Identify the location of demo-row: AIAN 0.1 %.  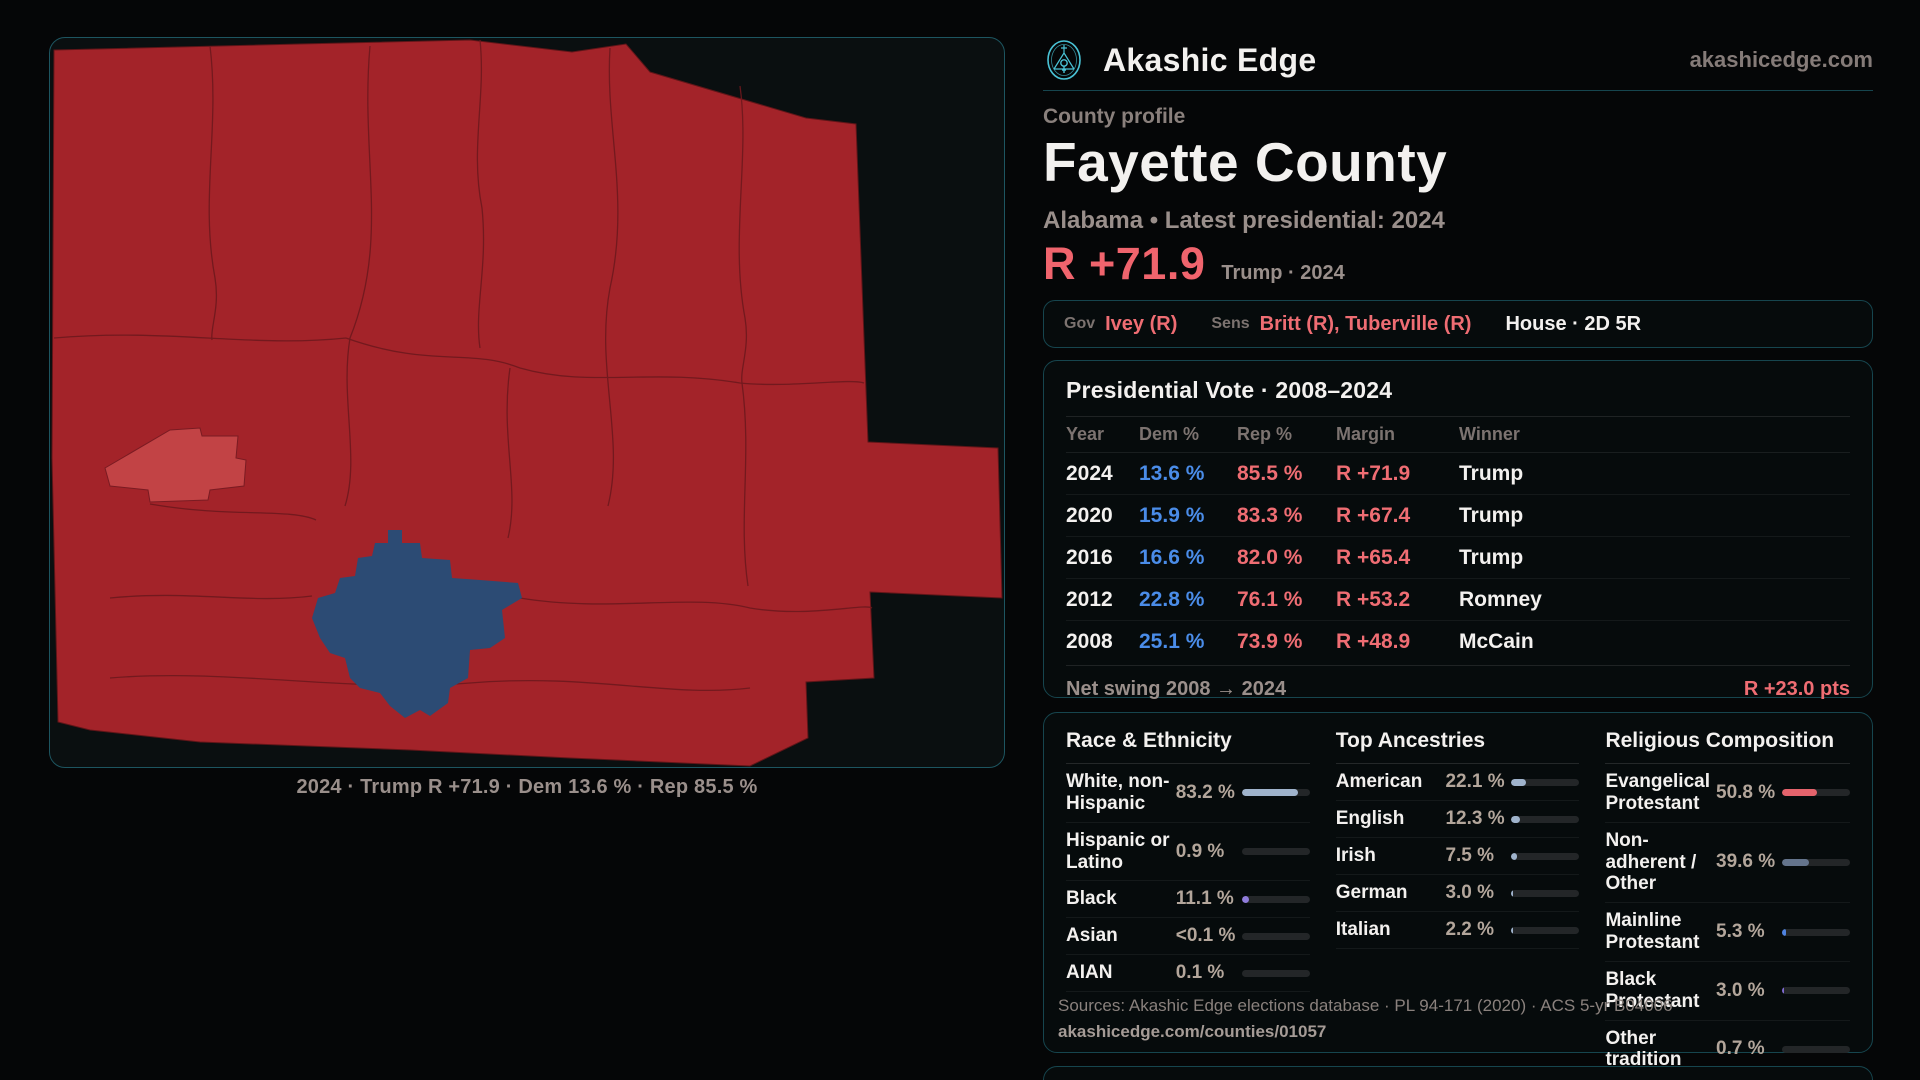
(1188, 974).